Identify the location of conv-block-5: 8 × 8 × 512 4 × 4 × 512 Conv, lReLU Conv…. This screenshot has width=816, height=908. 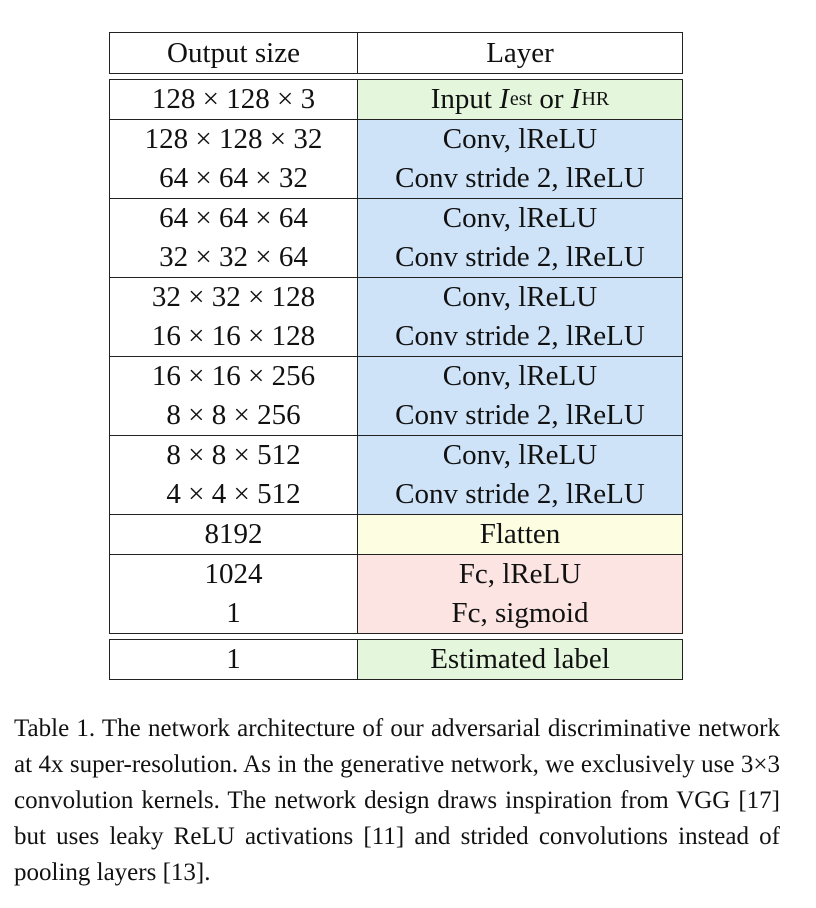
(396, 475).